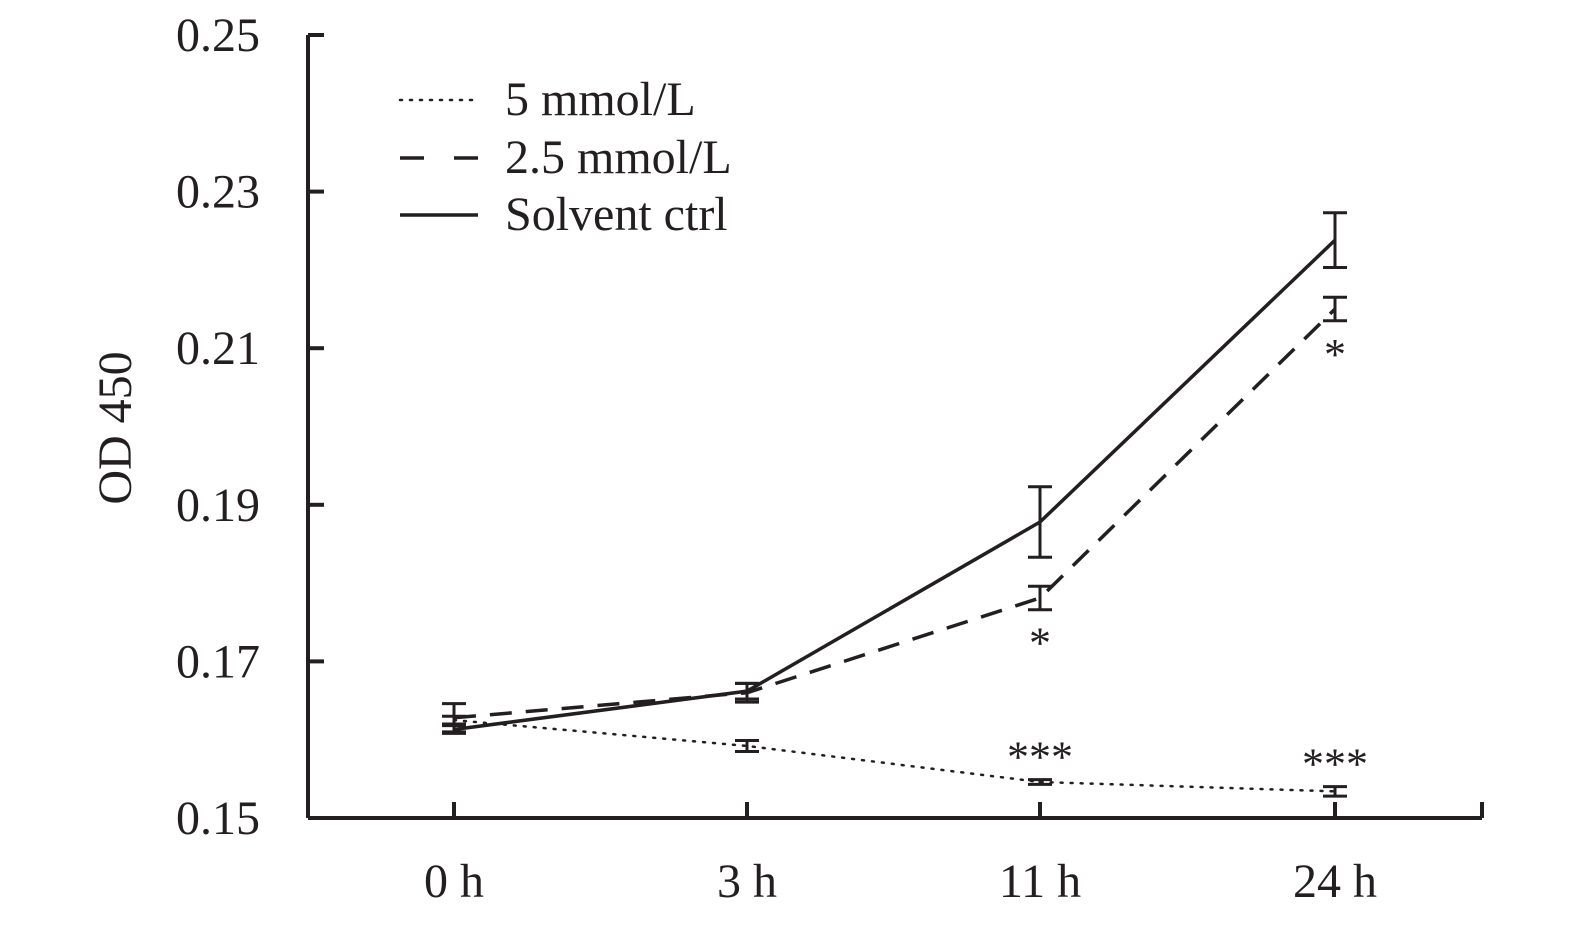 The image size is (1575, 925). I want to click on y-axis-title: OD 450, so click(115, 427).